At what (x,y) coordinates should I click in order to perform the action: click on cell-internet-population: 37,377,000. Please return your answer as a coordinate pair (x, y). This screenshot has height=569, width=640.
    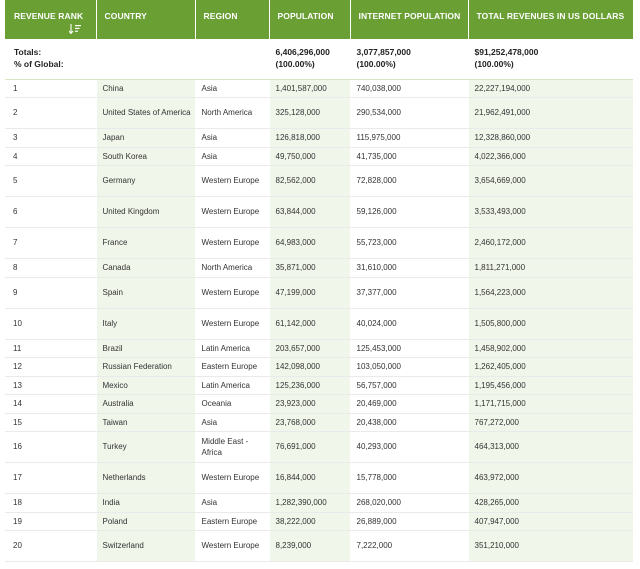
    Looking at the image, I should click on (409, 293).